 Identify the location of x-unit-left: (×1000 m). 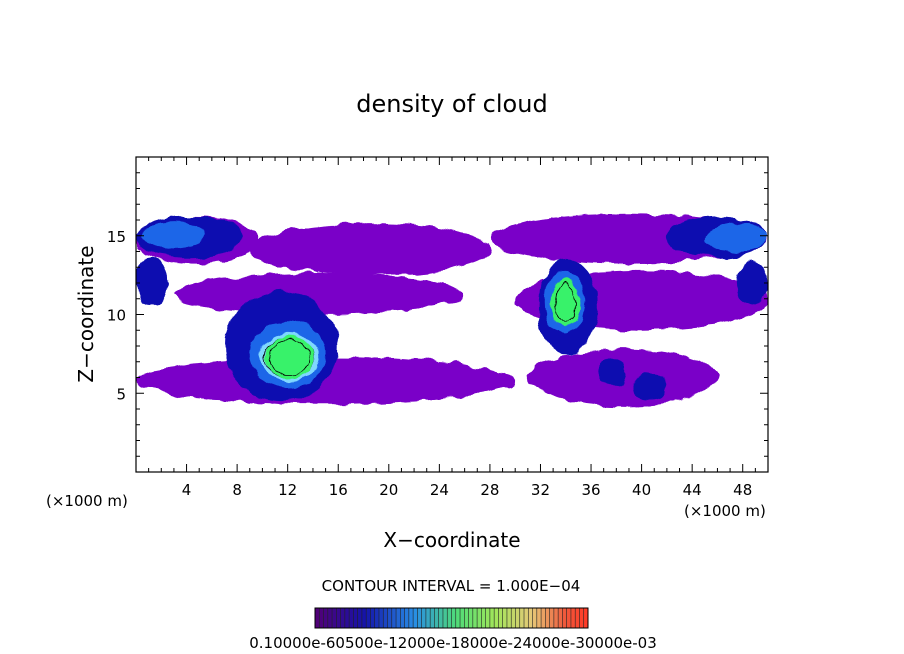
(87, 501).